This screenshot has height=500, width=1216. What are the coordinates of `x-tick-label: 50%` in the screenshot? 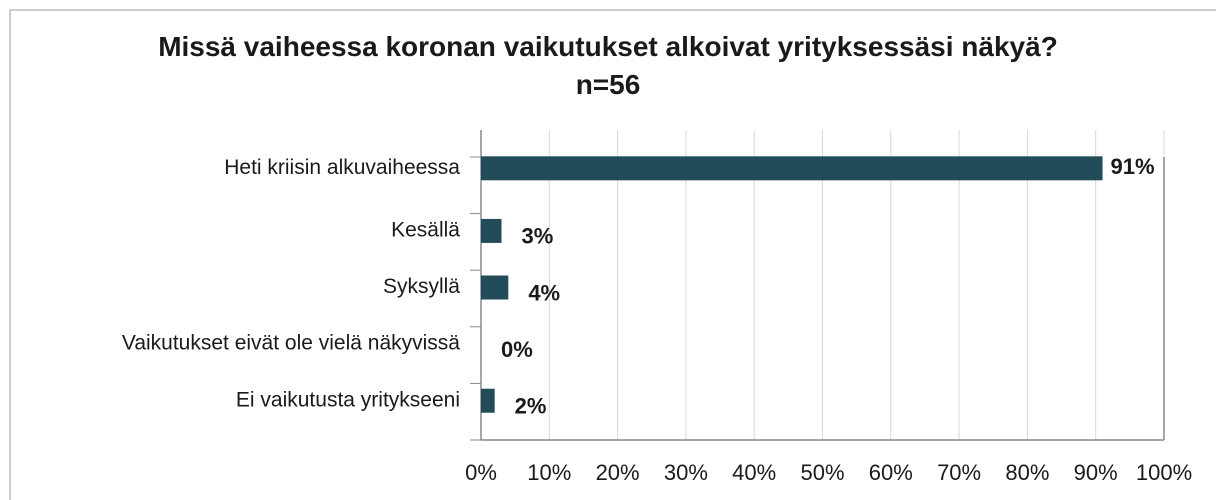 It's located at (822, 472).